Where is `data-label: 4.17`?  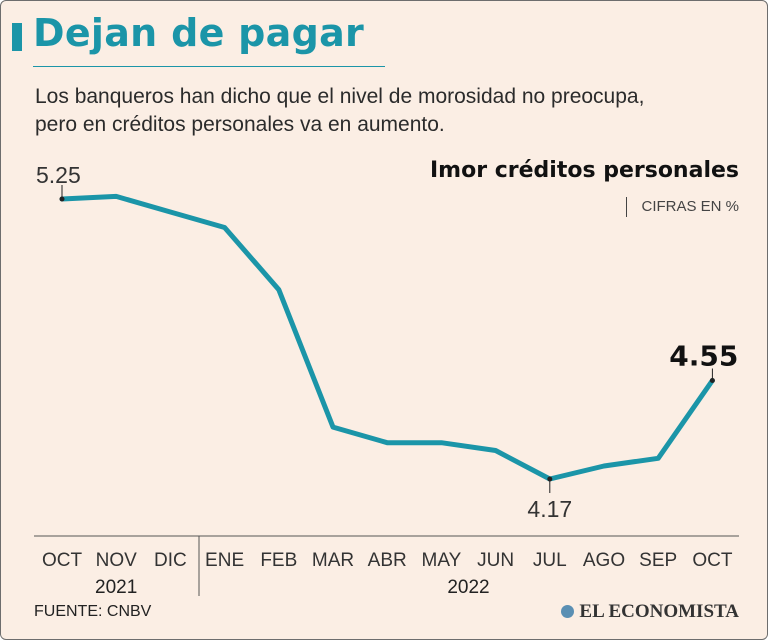 data-label: 4.17 is located at coordinates (549, 509).